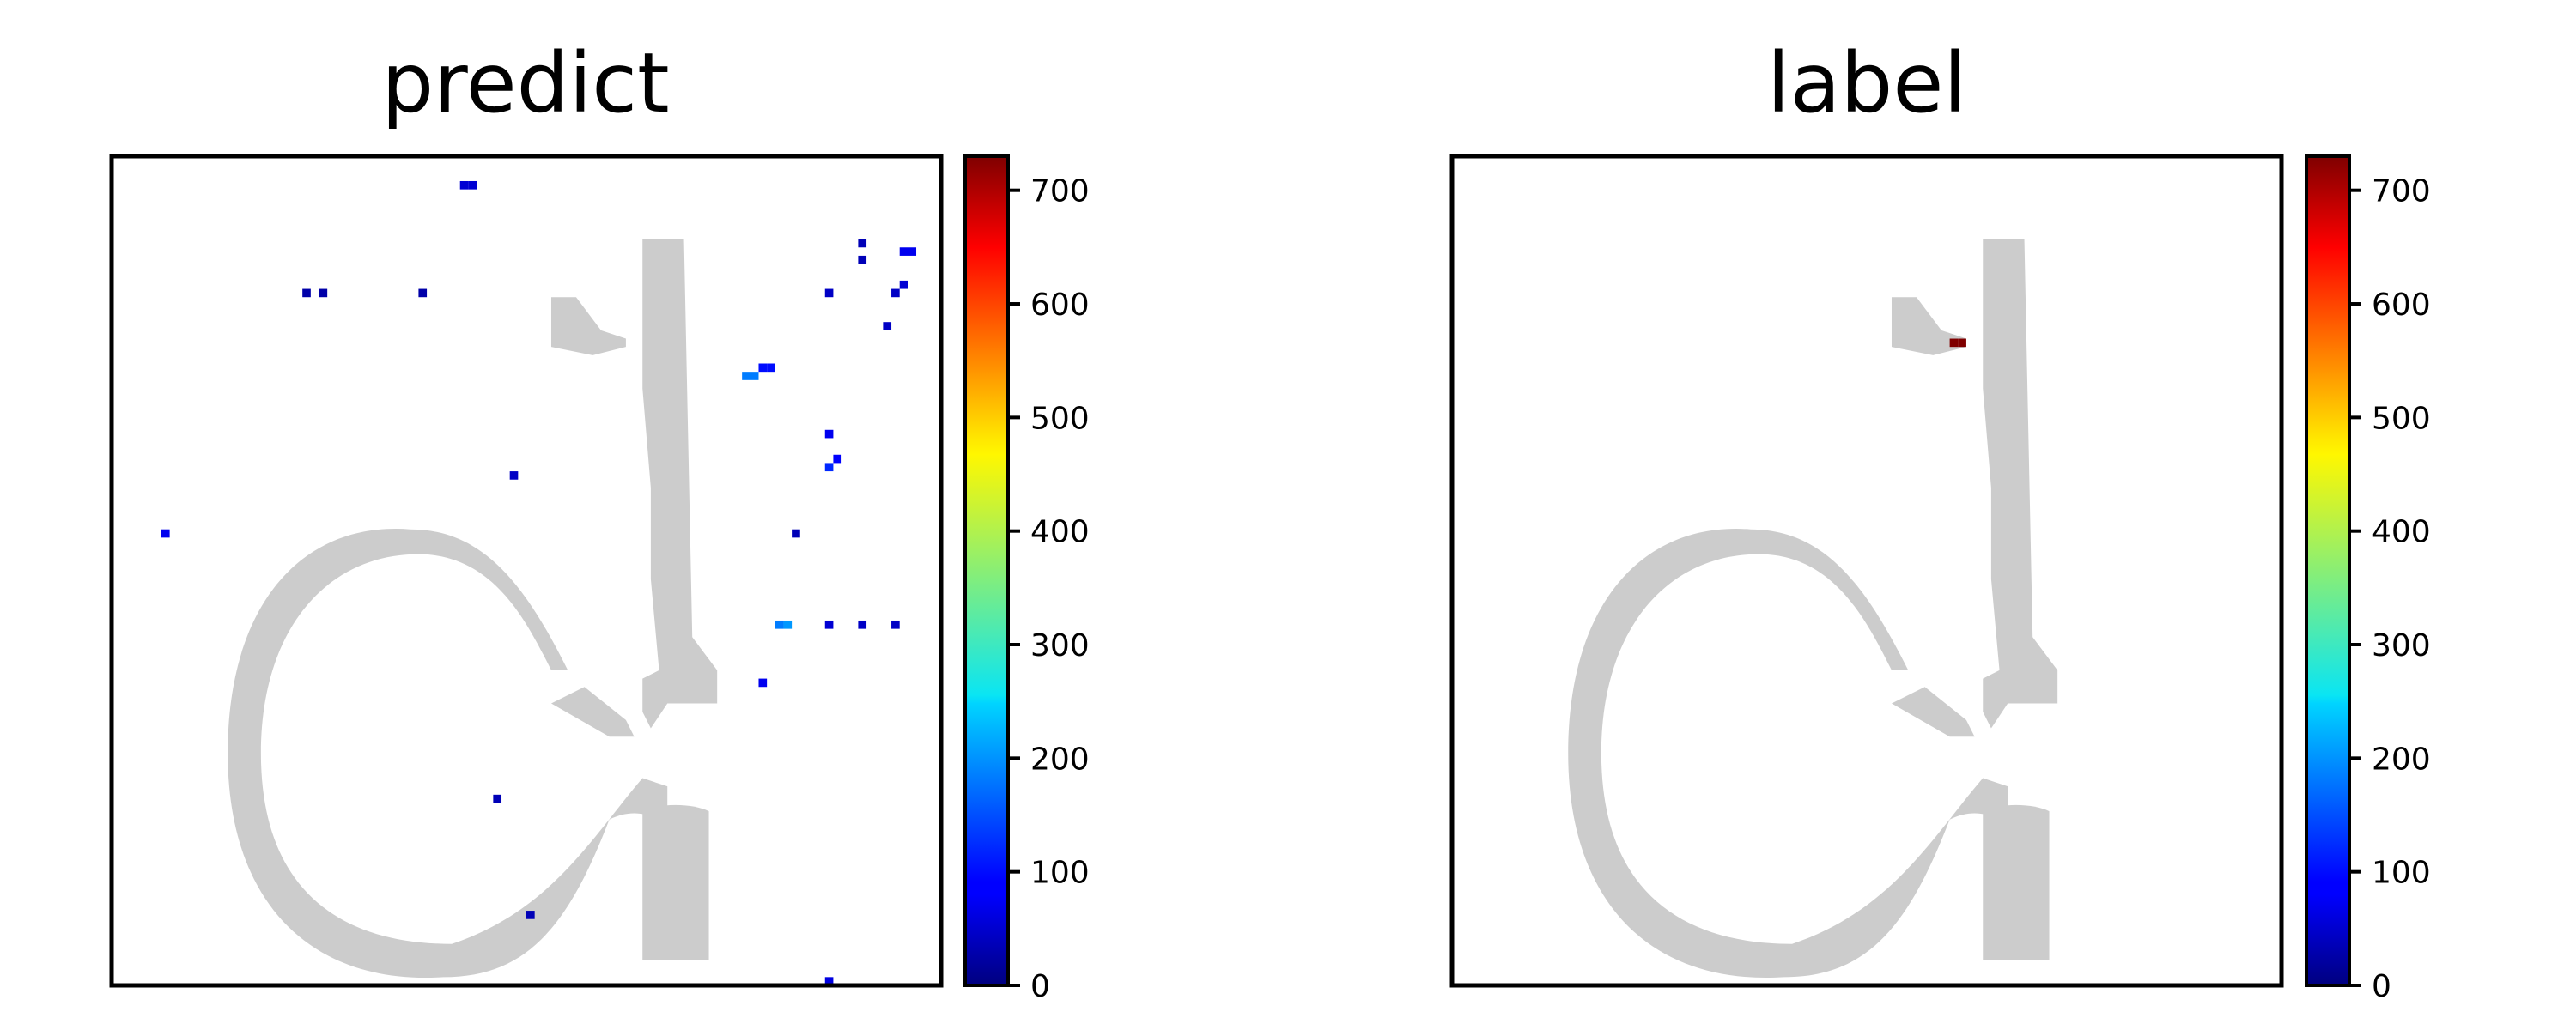 Image resolution: width=2576 pixels, height=1030 pixels. What do you see at coordinates (1866, 83) in the screenshot?
I see `panel-title: label` at bounding box center [1866, 83].